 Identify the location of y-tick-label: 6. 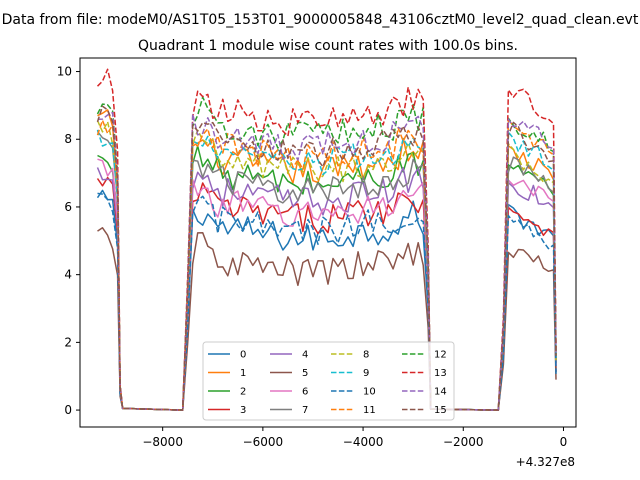
(68, 207).